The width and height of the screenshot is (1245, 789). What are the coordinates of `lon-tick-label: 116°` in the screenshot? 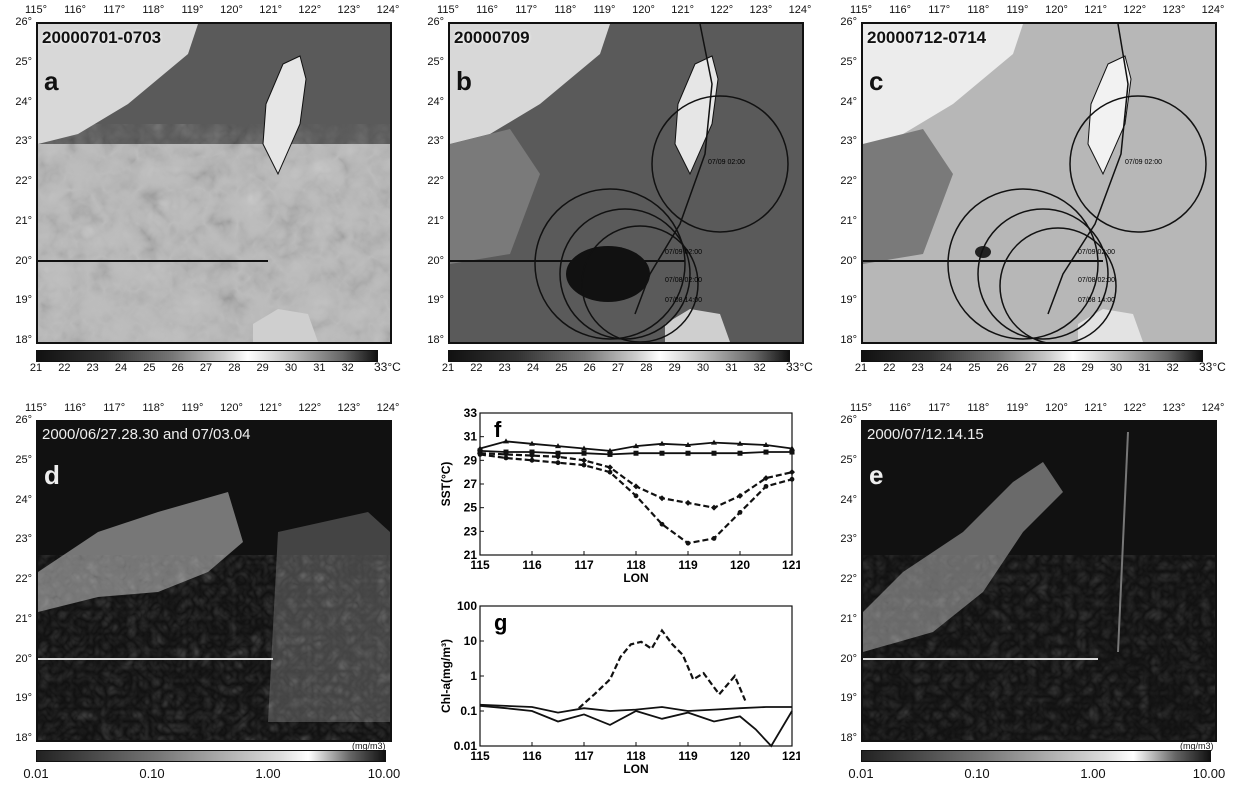 It's located at (75, 10).